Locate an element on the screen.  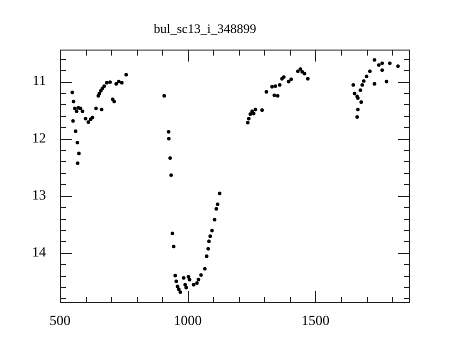
y-tick-label: 14 is located at coordinates (39, 252).